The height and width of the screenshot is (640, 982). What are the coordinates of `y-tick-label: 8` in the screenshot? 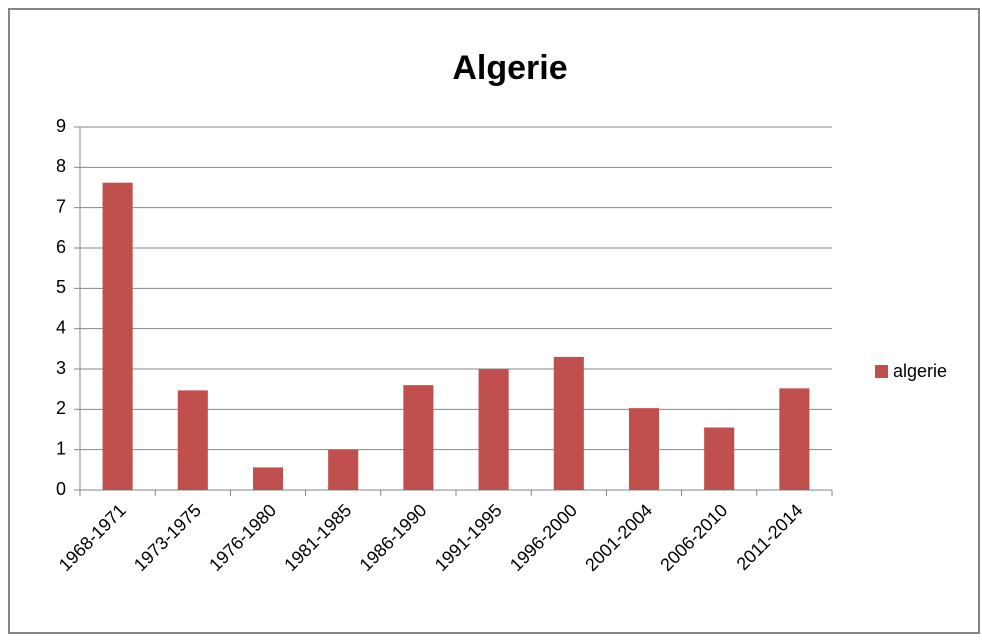 It's located at (61, 166).